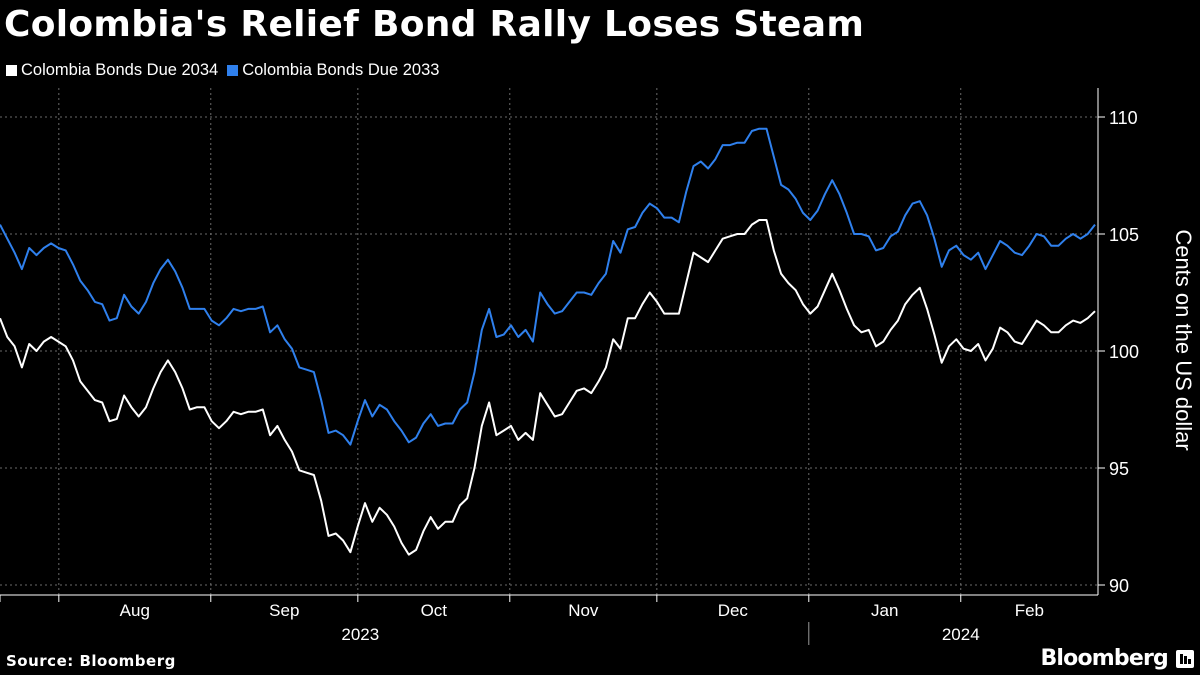 Image resolution: width=1200 pixels, height=675 pixels. I want to click on y-tick-label-100: 100, so click(1124, 352).